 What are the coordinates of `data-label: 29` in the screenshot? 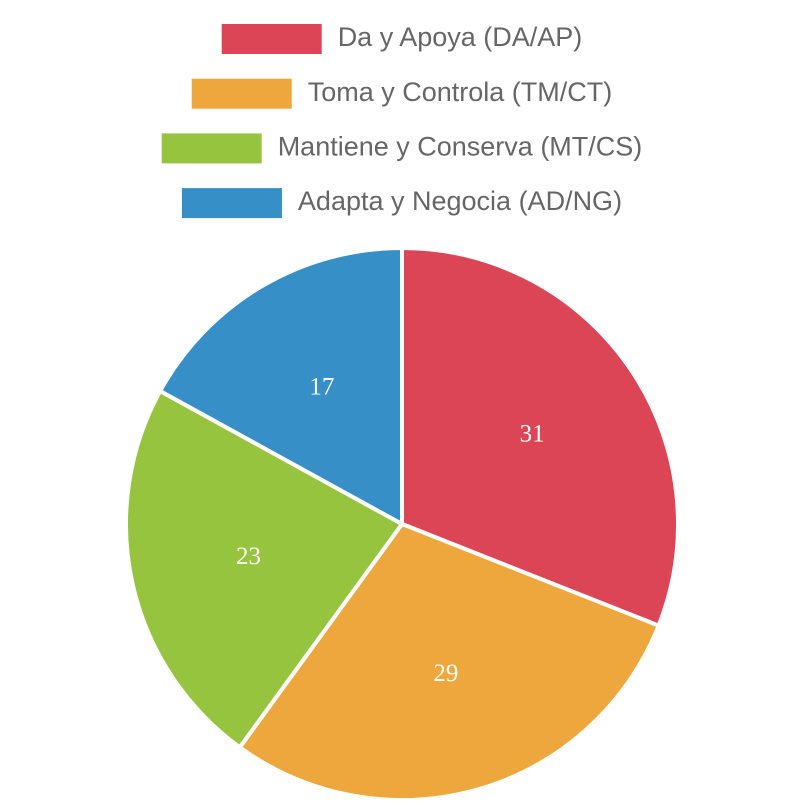 It's located at (445, 673).